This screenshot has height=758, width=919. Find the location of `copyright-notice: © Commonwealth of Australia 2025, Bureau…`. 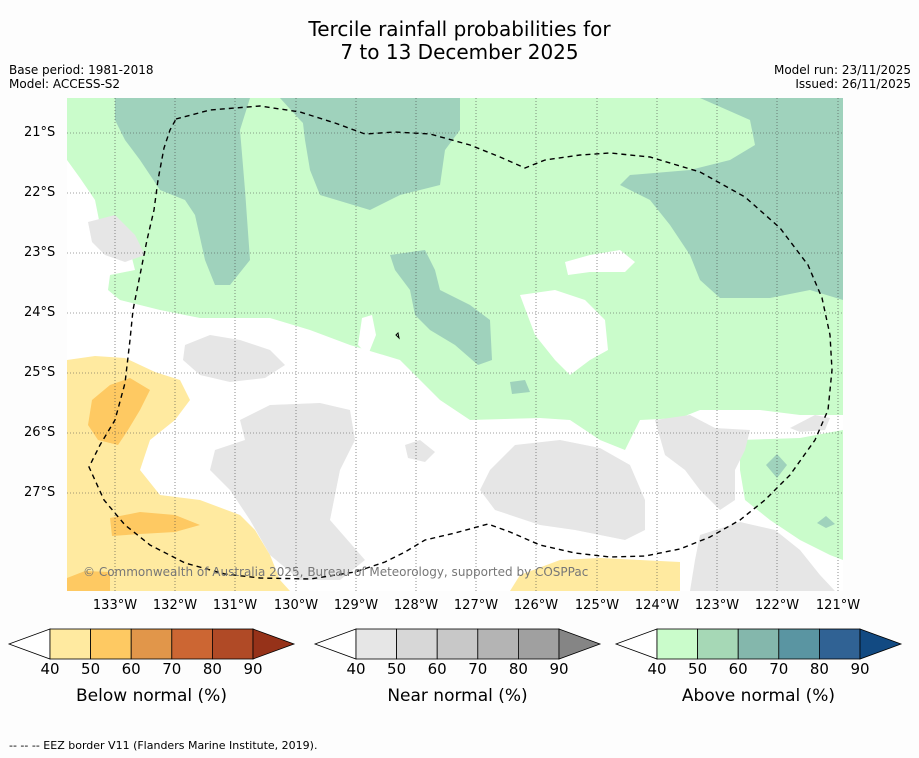

copyright-notice: © Commonwealth of Australia 2025, Bureau… is located at coordinates (336, 572).